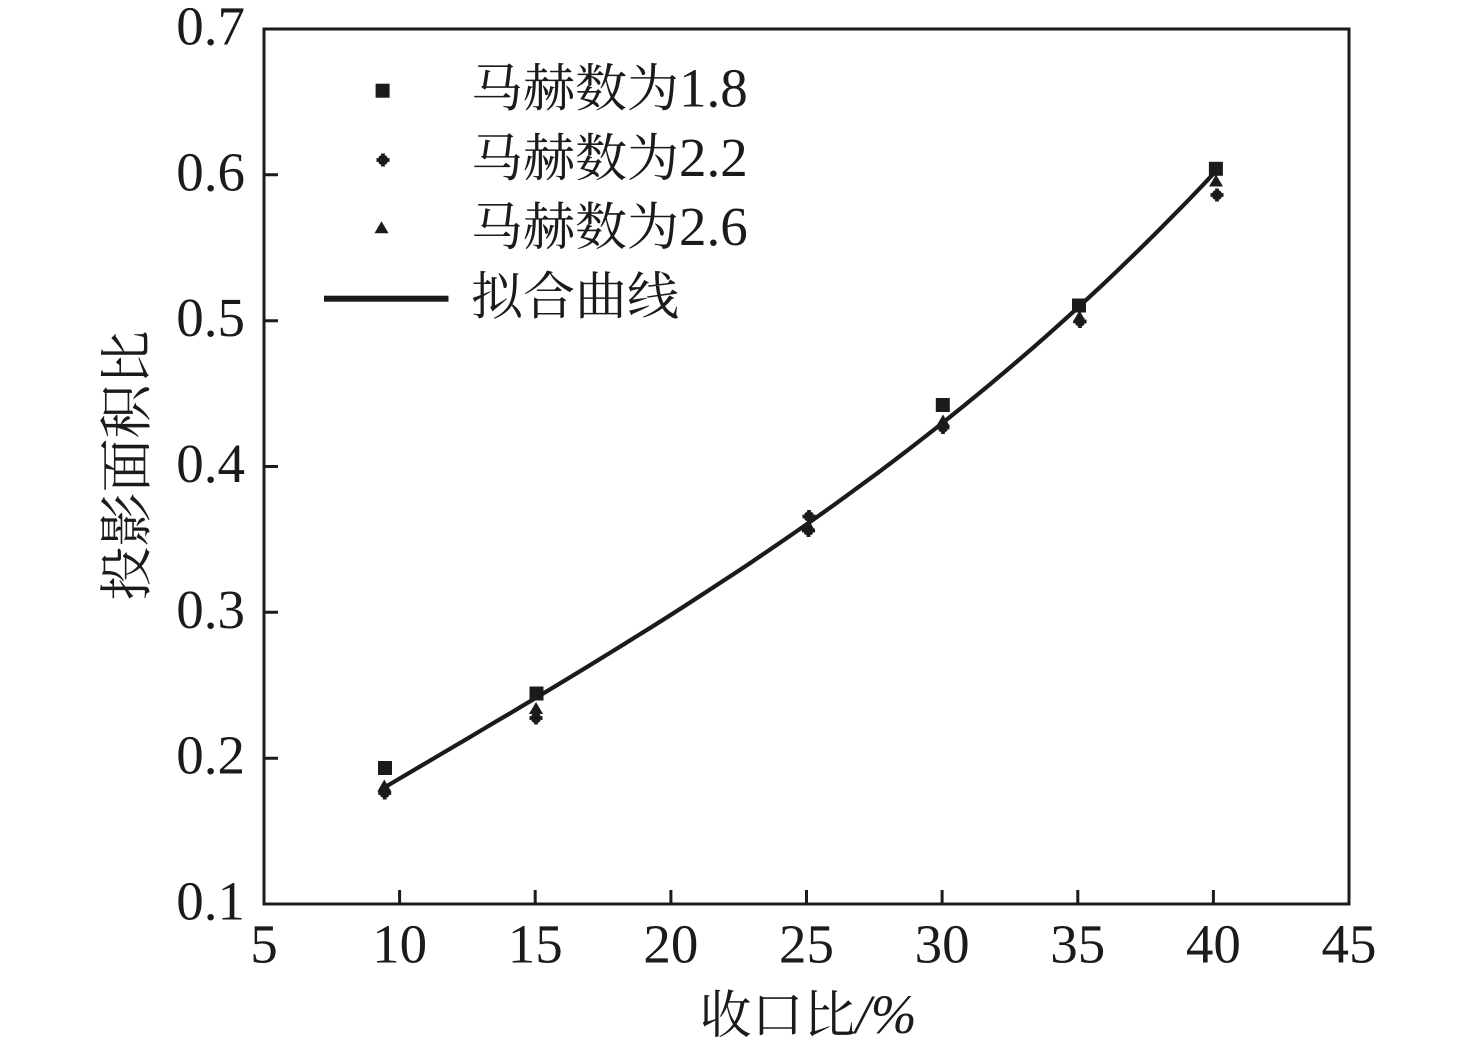 The width and height of the screenshot is (1476, 1056). What do you see at coordinates (713, 226) in the screenshot?
I see `svg-text: 2.6` at bounding box center [713, 226].